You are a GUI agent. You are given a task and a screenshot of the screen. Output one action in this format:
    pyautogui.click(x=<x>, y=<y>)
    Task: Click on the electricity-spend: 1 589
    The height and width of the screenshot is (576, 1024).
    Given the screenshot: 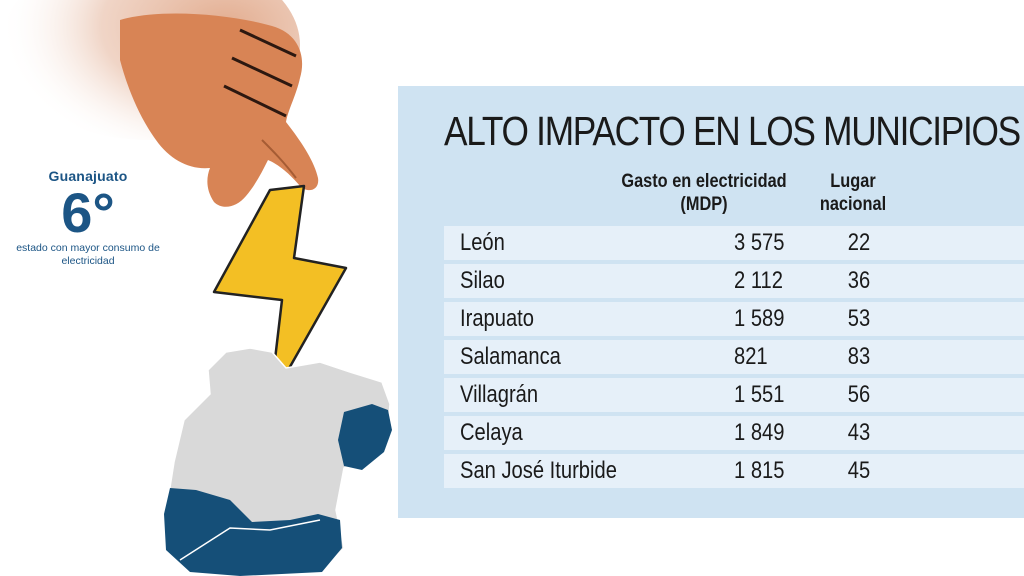 What is the action you would take?
    pyautogui.click(x=759, y=318)
    